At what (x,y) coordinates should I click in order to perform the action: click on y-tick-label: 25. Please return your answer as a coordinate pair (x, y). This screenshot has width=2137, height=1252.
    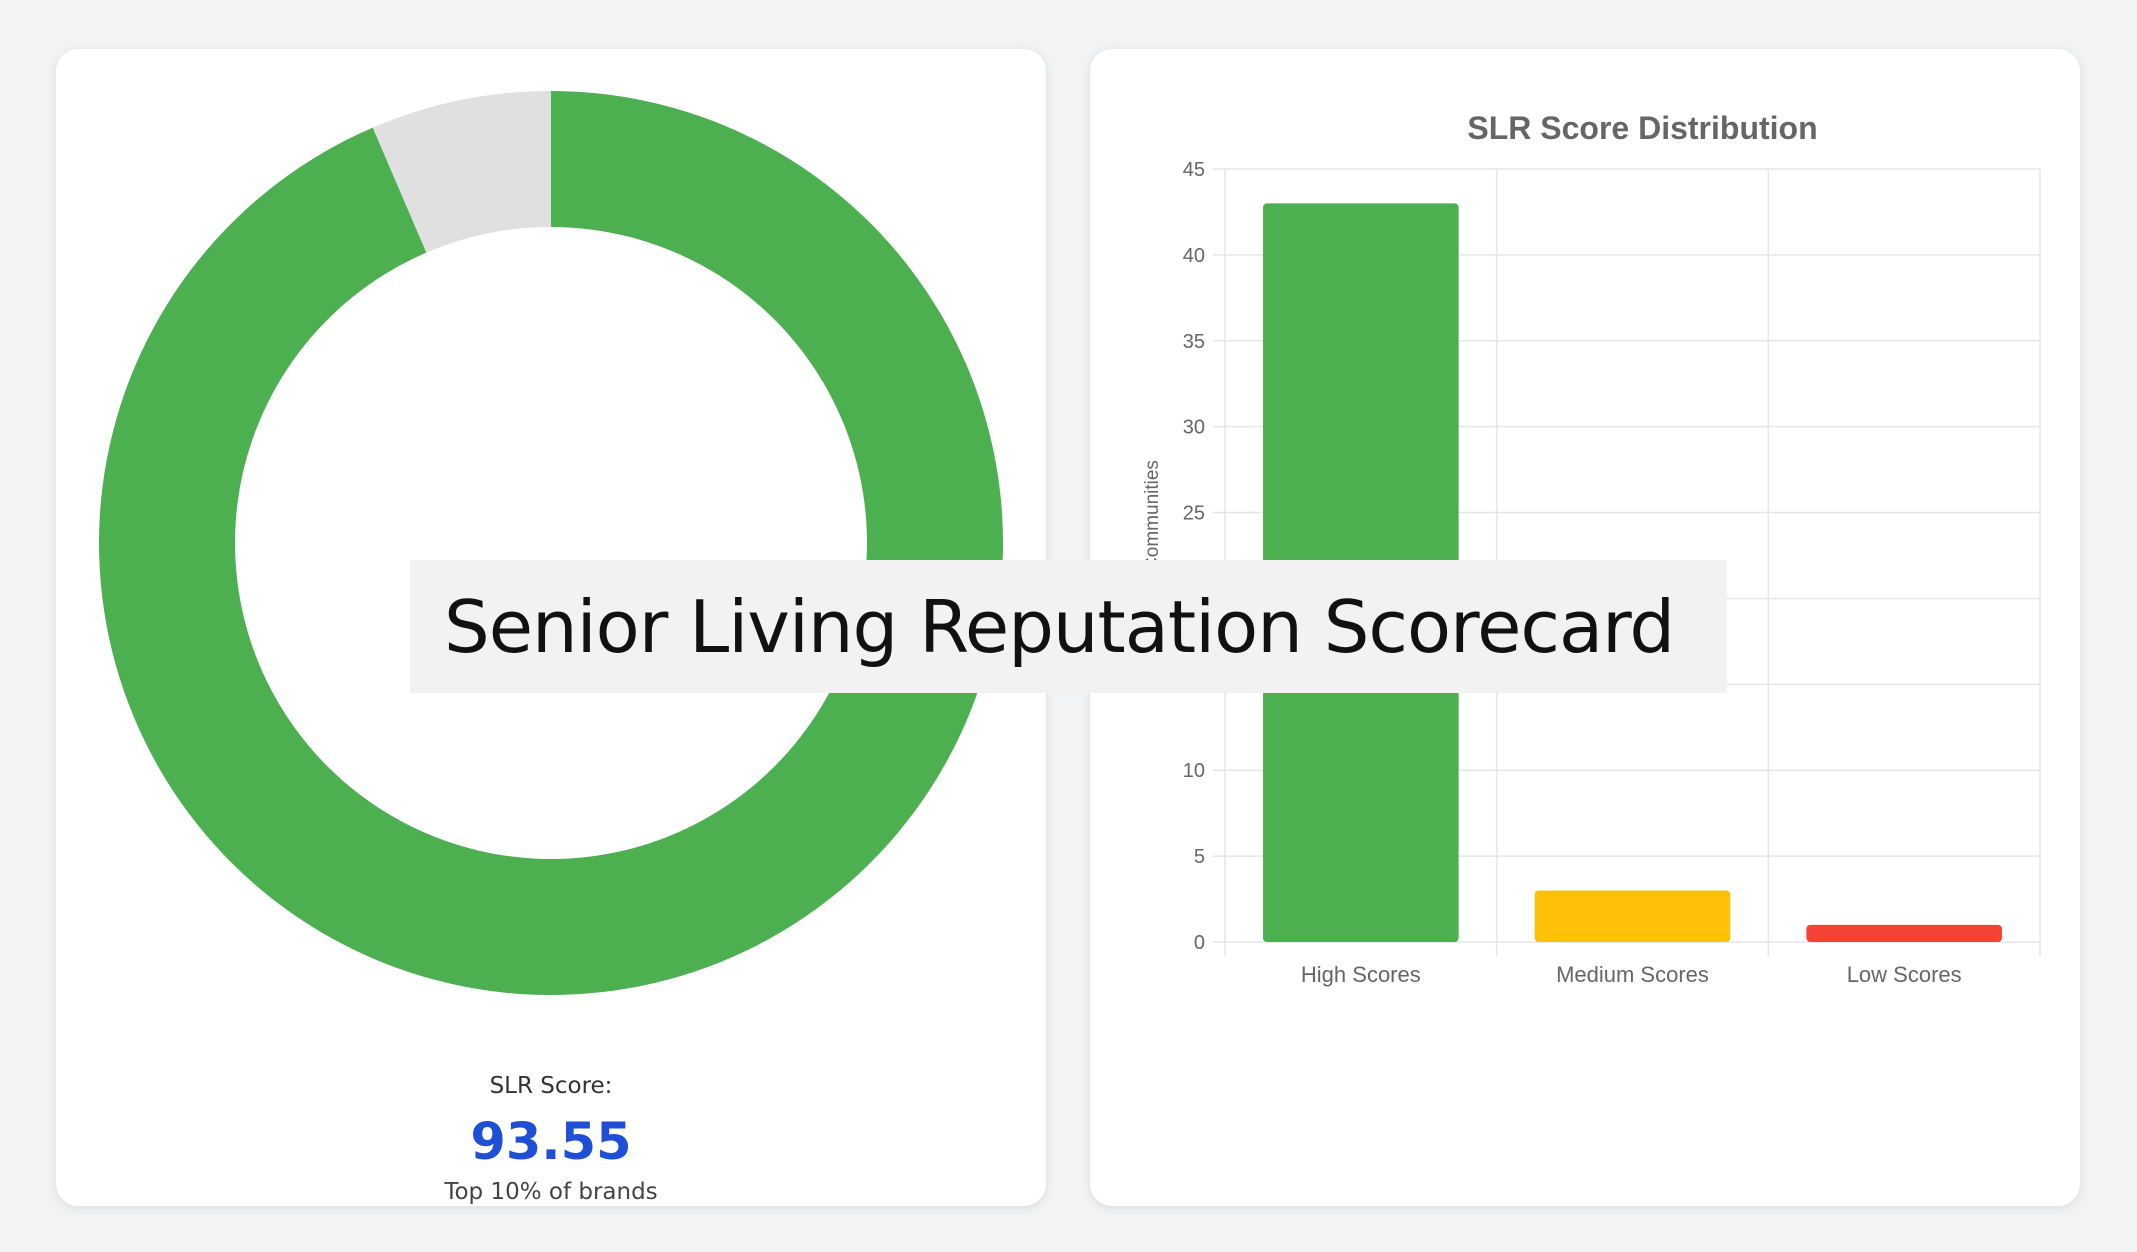
    Looking at the image, I should click on (1194, 514).